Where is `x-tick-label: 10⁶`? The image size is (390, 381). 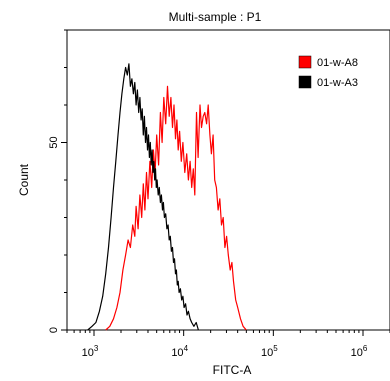 x-tick-label: 10⁶ is located at coordinates (359, 351).